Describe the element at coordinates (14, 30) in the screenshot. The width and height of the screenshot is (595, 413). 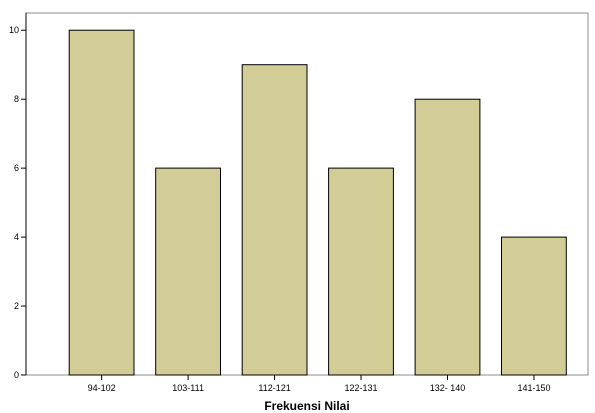
I see `y-tick-label: 10` at that location.